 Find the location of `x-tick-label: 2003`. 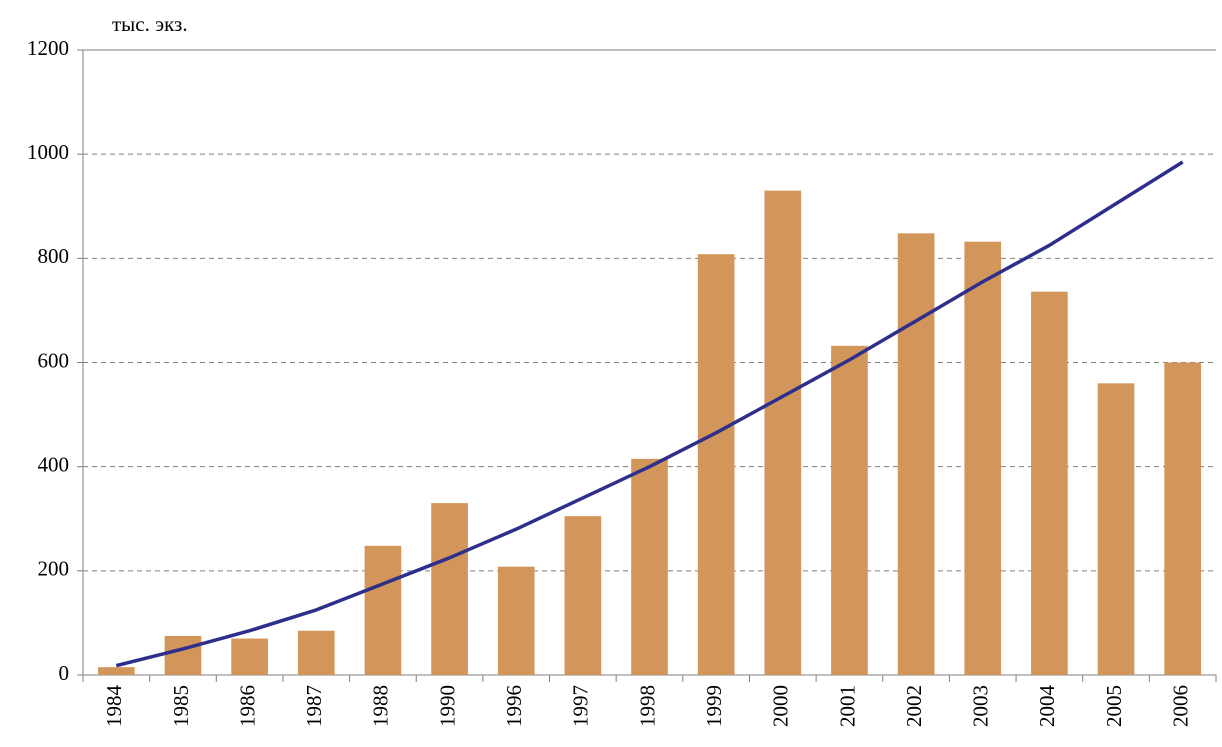

x-tick-label: 2003 is located at coordinates (981, 706).